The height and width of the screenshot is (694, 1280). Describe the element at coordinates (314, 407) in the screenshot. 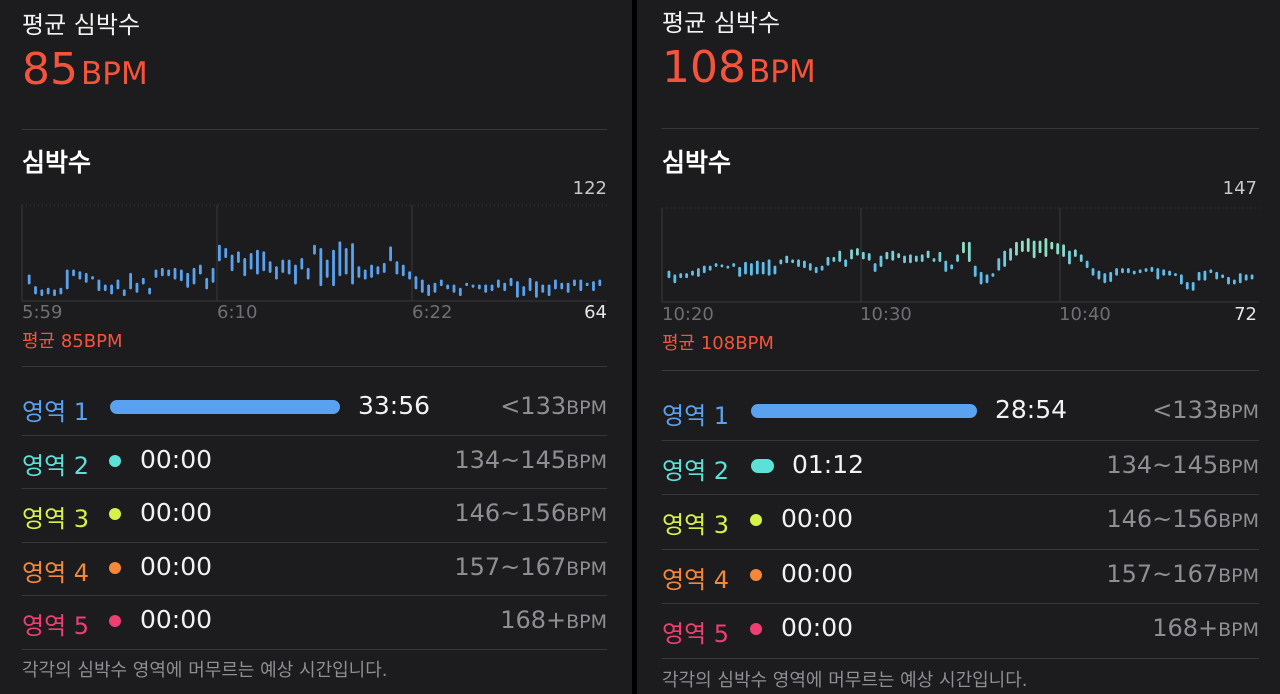

I see `zone-row-1: 영역 1 33:56 <133BPM` at that location.